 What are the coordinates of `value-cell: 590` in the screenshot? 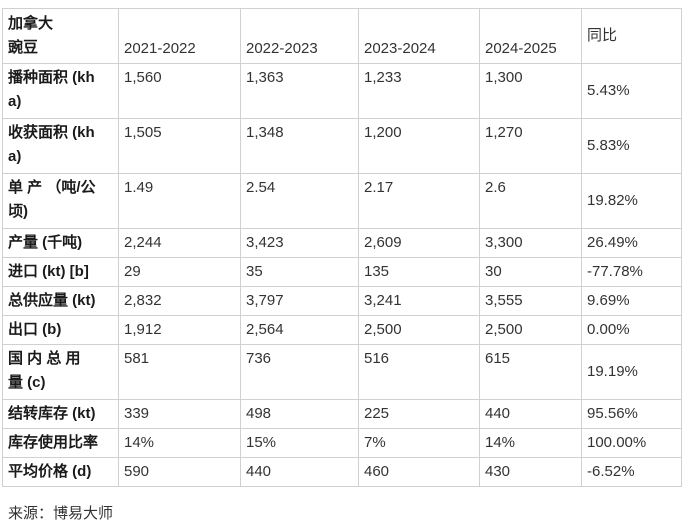 It's located at (179, 472).